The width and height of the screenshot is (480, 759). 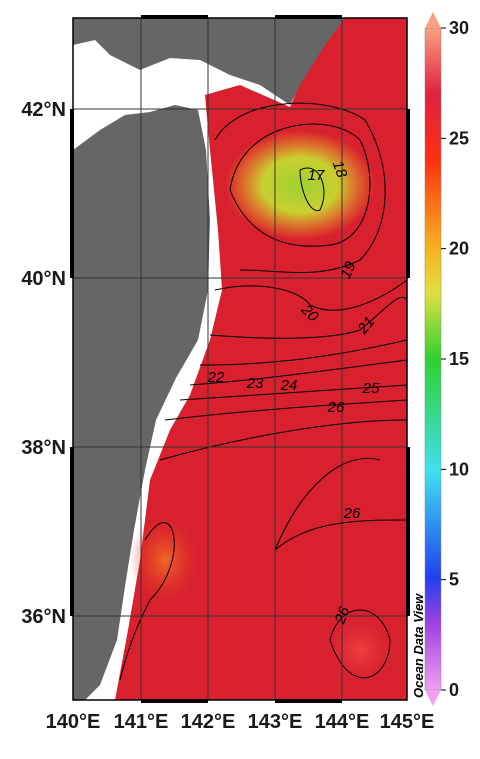 I want to click on longitude-label: 143°E, so click(x=275, y=722).